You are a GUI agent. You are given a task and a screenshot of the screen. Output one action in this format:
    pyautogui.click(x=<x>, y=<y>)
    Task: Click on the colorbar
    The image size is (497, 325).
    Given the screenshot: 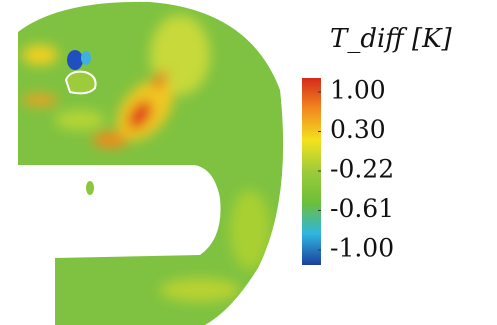 What is the action you would take?
    pyautogui.click(x=311, y=171)
    